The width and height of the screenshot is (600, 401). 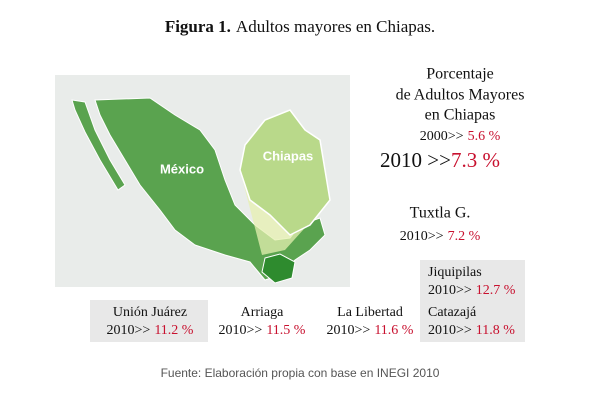 I want to click on row-label: 2010 >>, so click(x=415, y=160).